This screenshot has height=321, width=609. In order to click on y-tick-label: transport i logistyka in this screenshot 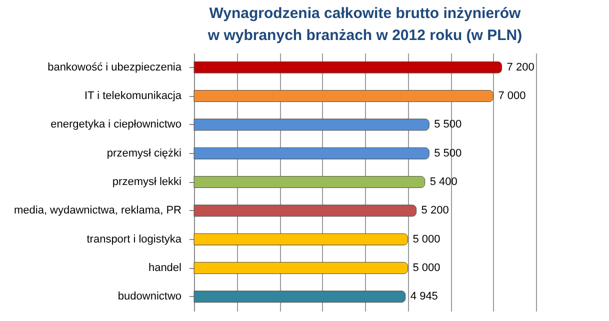, I will do `click(134, 239)`.